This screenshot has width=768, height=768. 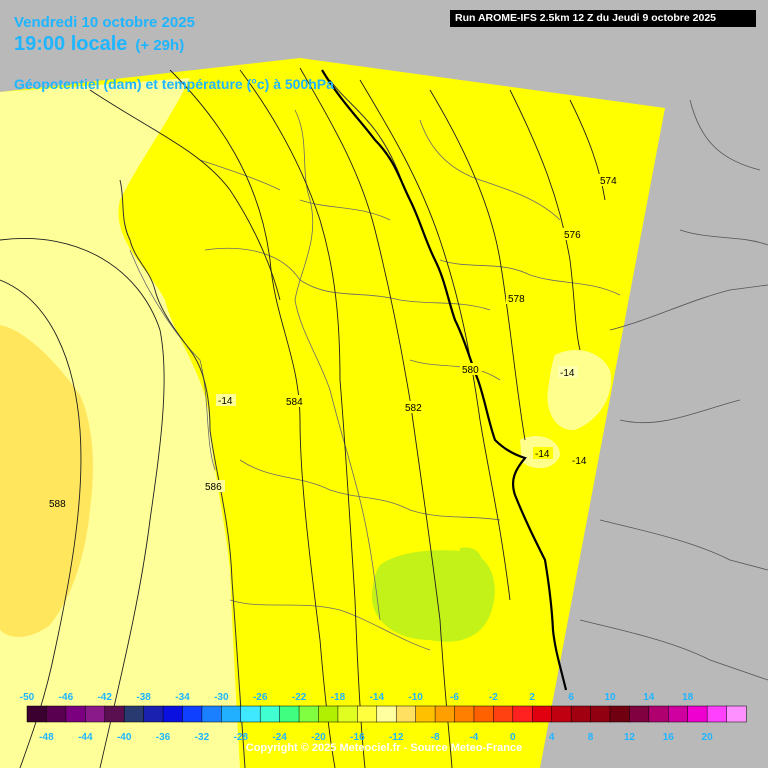 What do you see at coordinates (66, 697) in the screenshot?
I see `colorbar-top-label: -46` at bounding box center [66, 697].